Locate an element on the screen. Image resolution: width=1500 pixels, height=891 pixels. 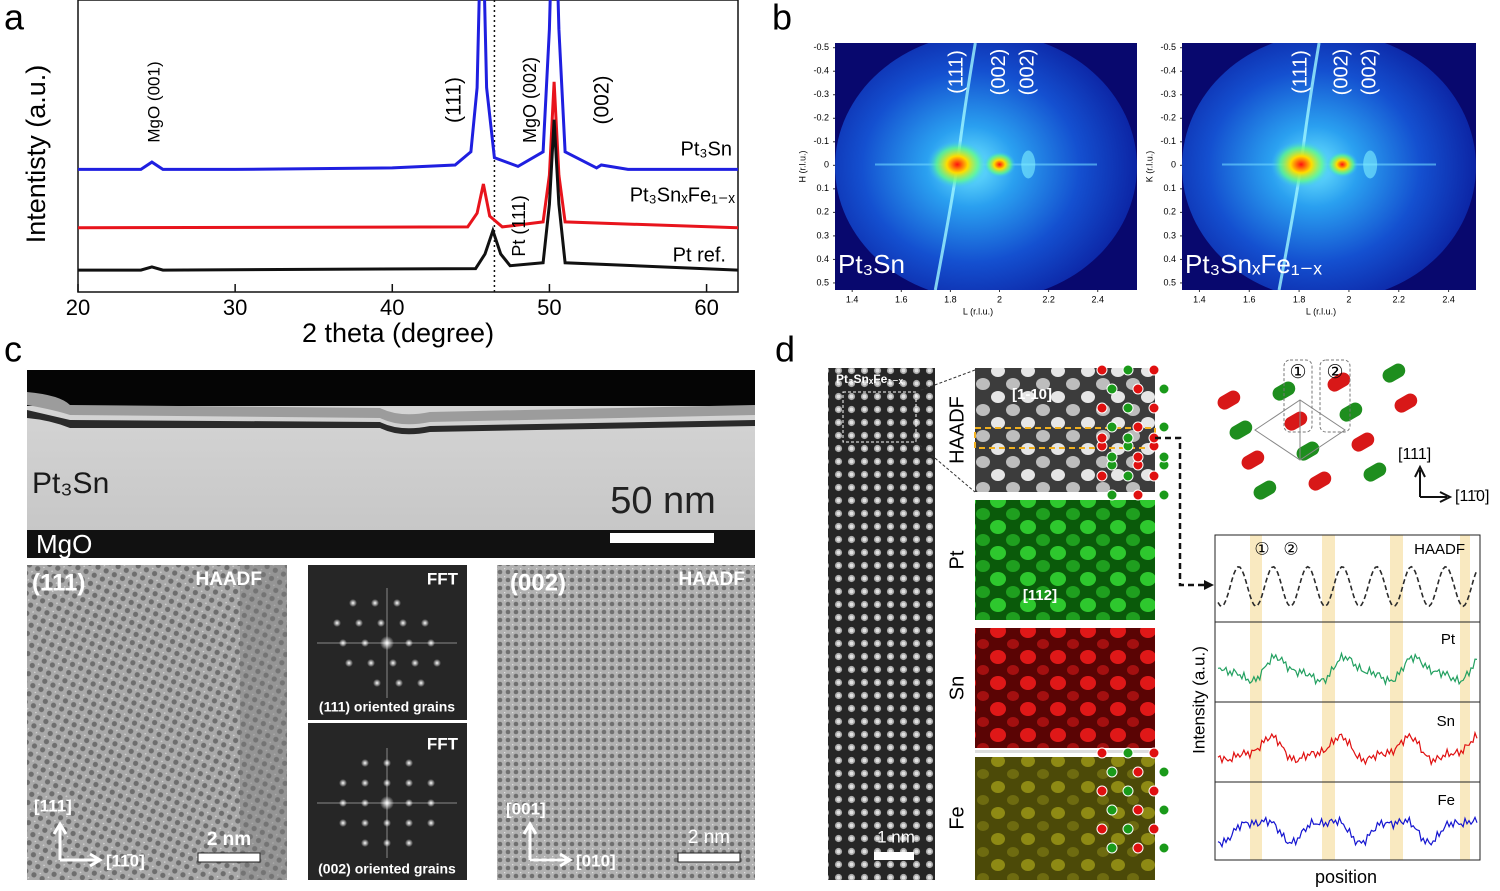
map-label: Fe is located at coordinates (957, 817).